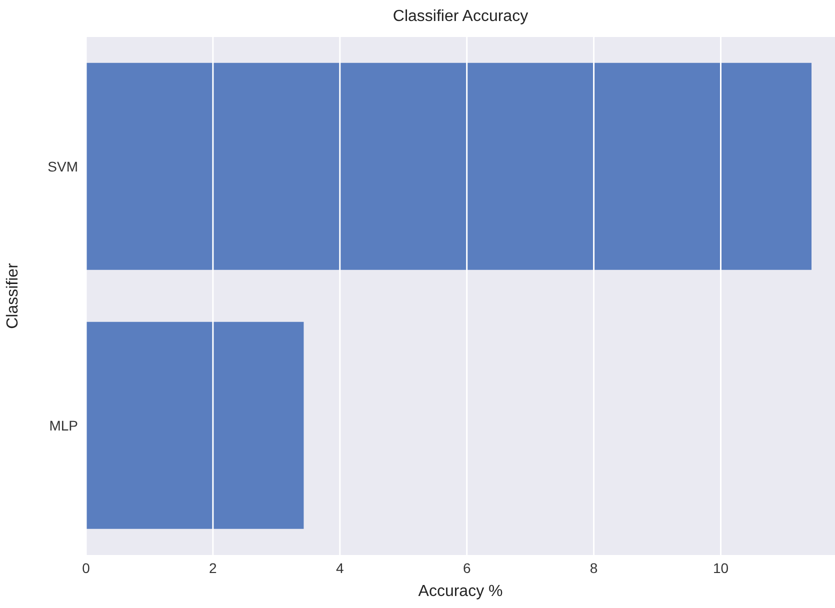  Describe the element at coordinates (63, 425) in the screenshot. I see `y-tick-label: MLP` at that location.